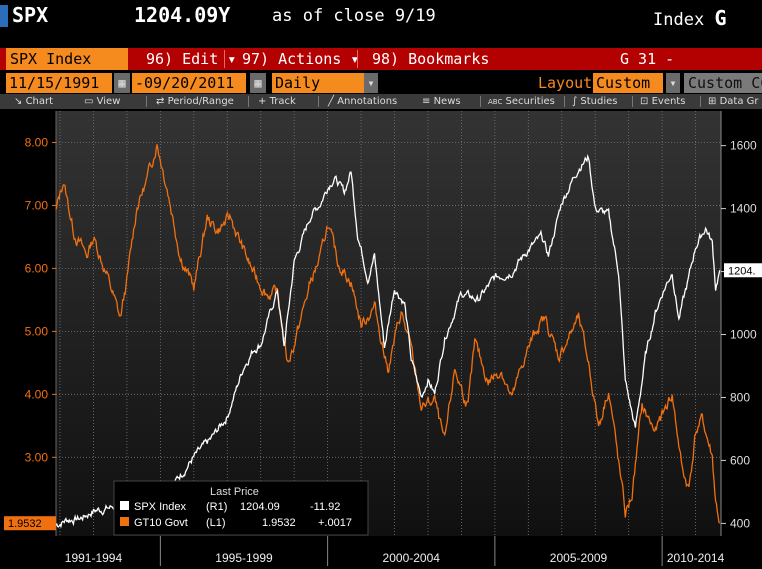 The image size is (762, 569). I want to click on toolbar-securities: ABC Securities, so click(521, 102).